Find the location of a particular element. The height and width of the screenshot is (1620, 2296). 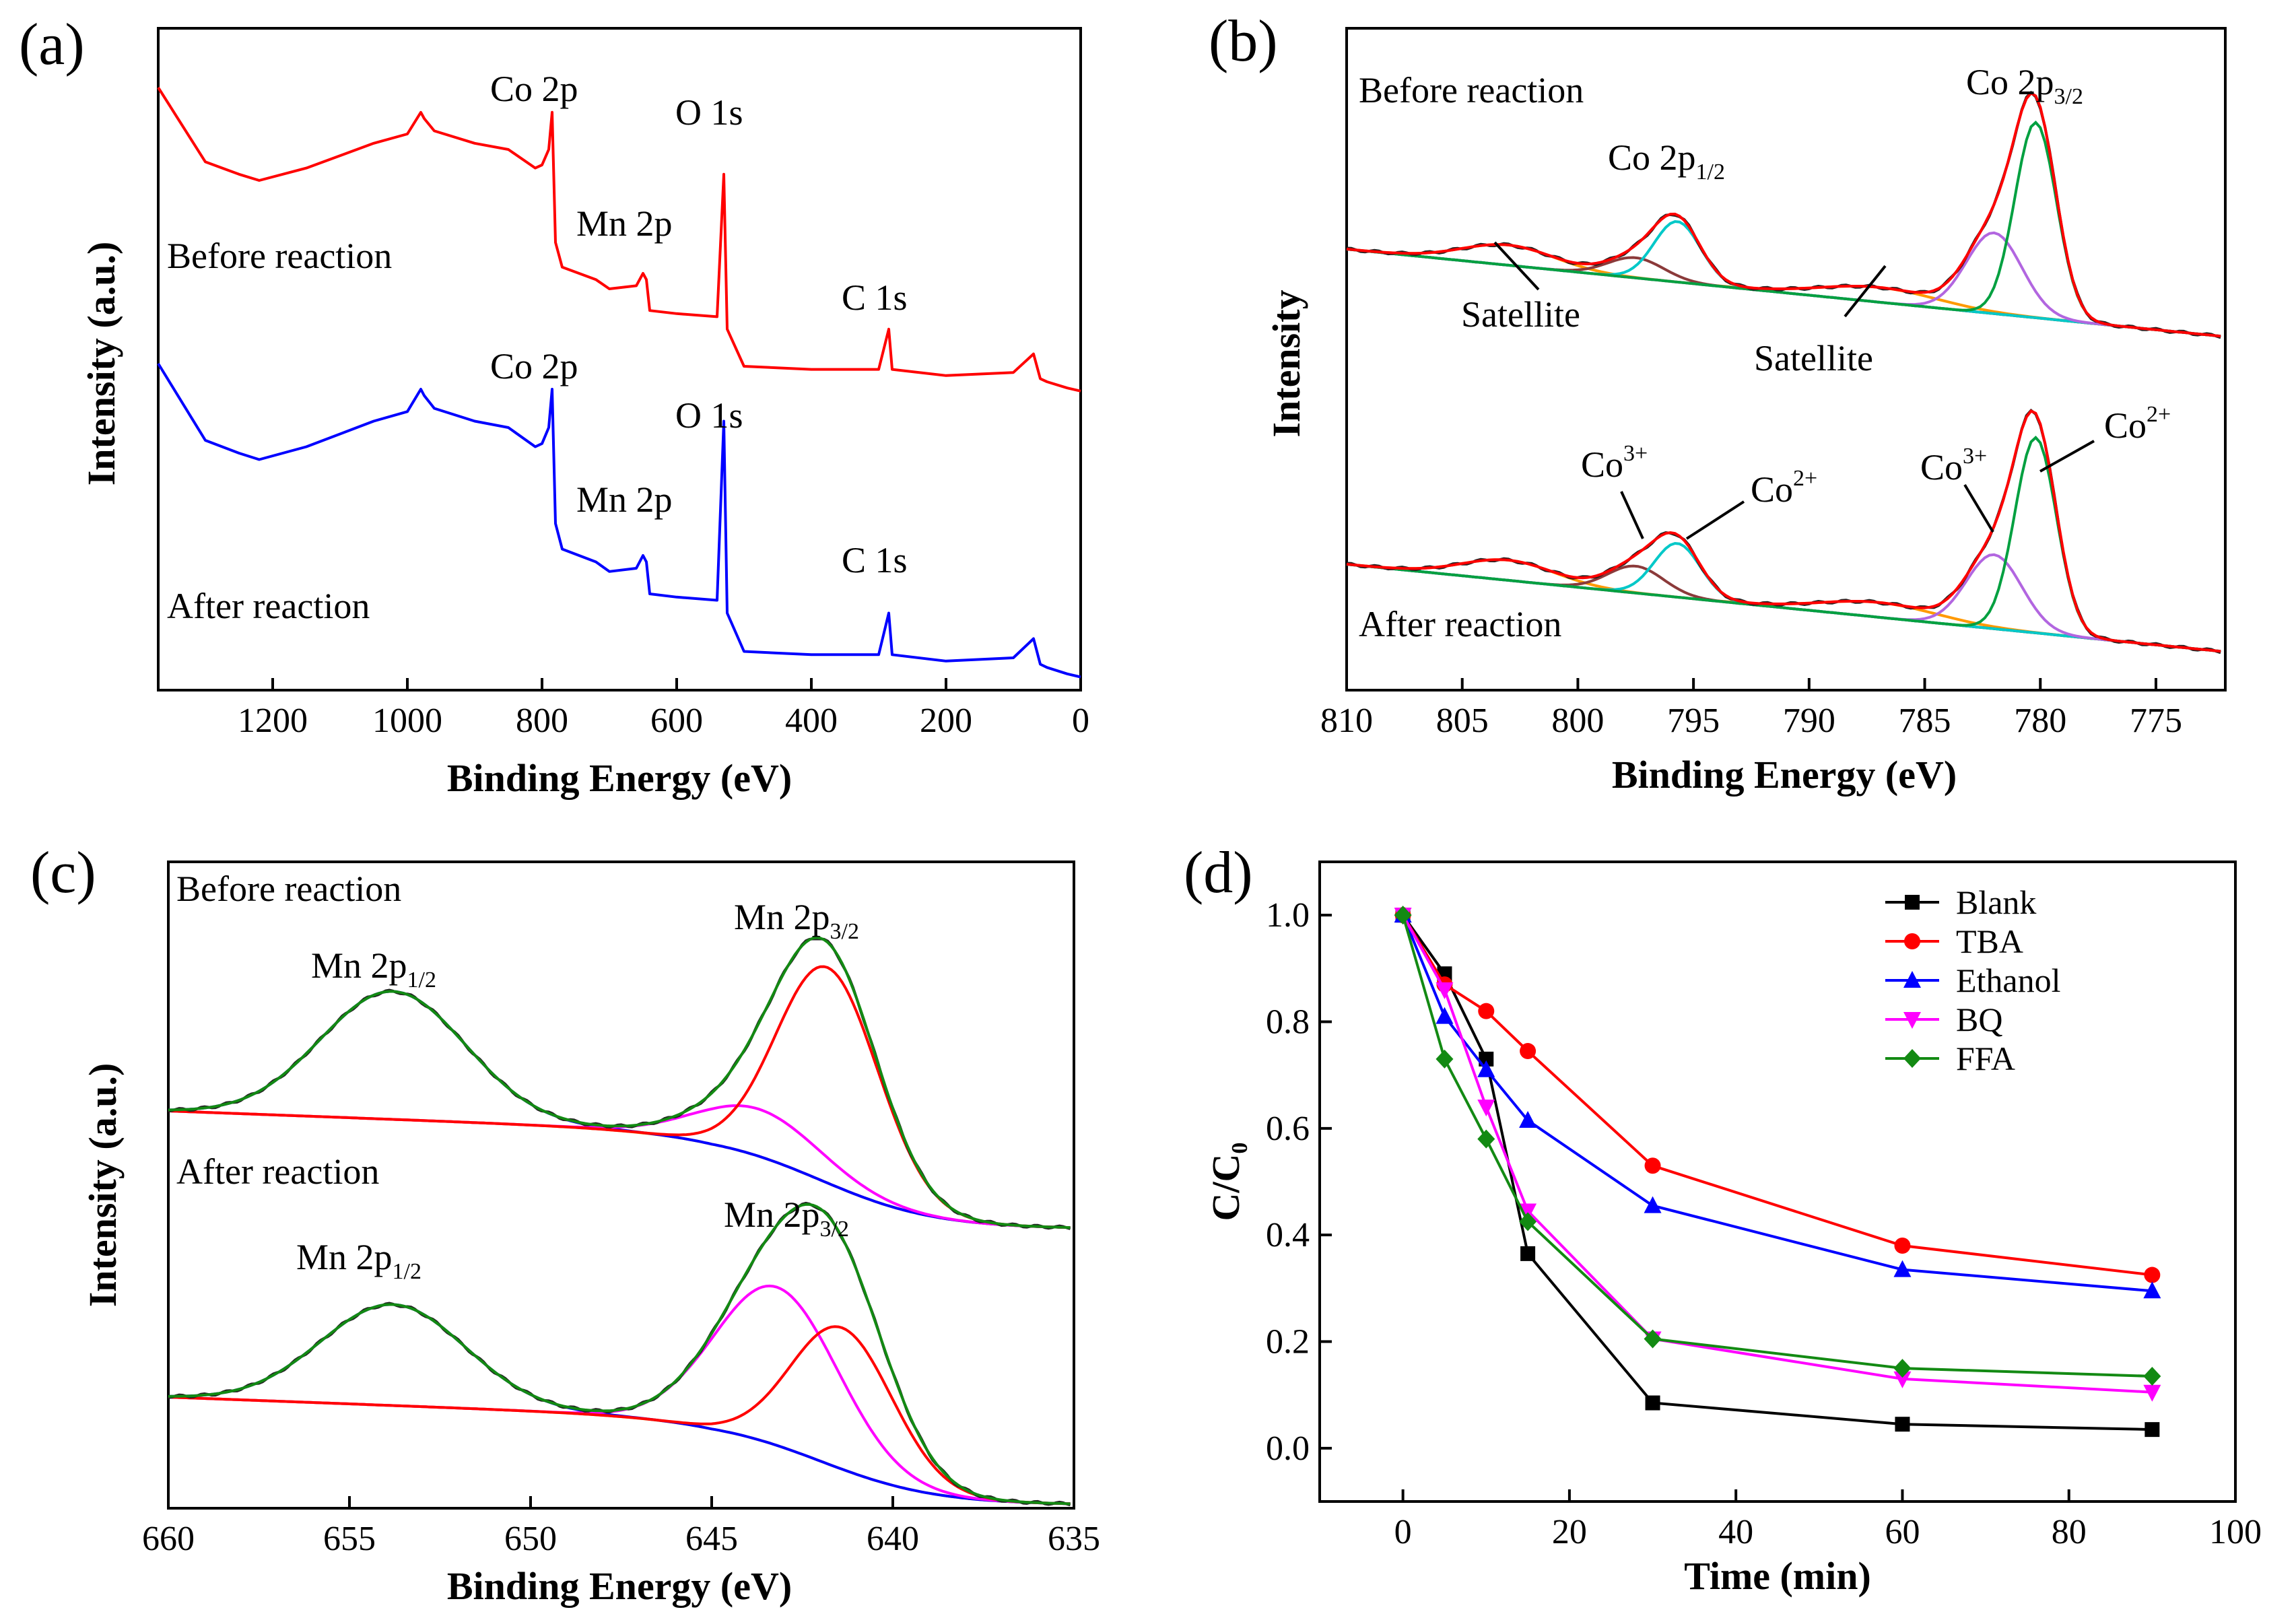

a-ann-o1s-top: O 1s is located at coordinates (709, 113).